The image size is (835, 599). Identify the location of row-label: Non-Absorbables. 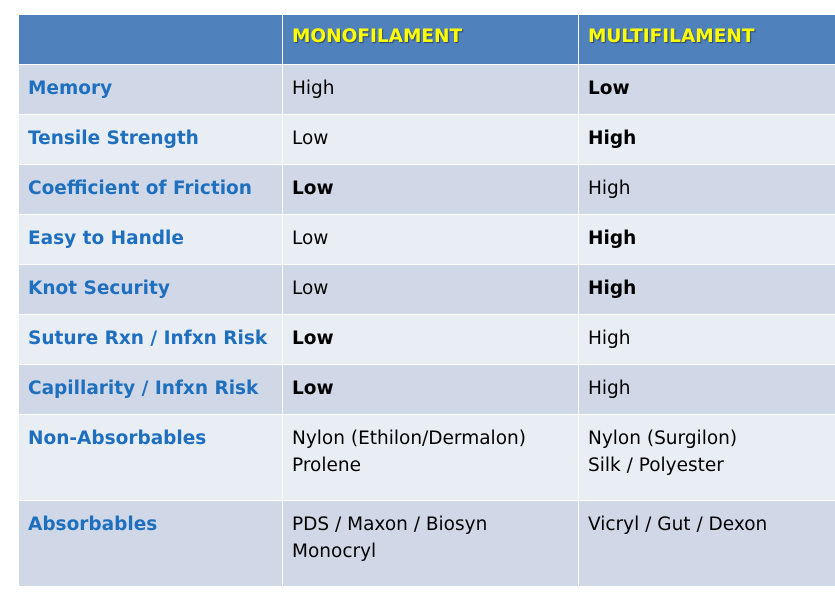
(150, 457).